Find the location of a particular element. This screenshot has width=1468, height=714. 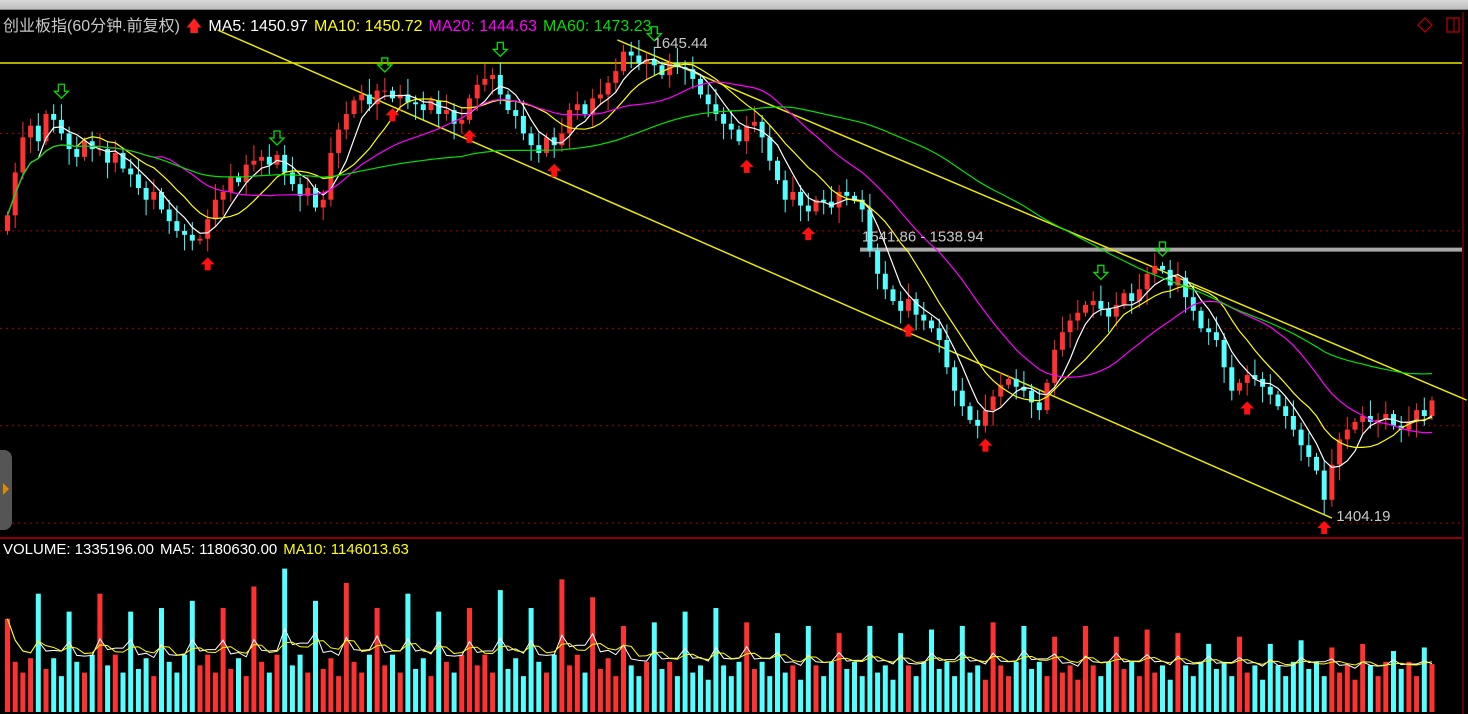

up-arrow-icon: 🡅 is located at coordinates (194, 26).